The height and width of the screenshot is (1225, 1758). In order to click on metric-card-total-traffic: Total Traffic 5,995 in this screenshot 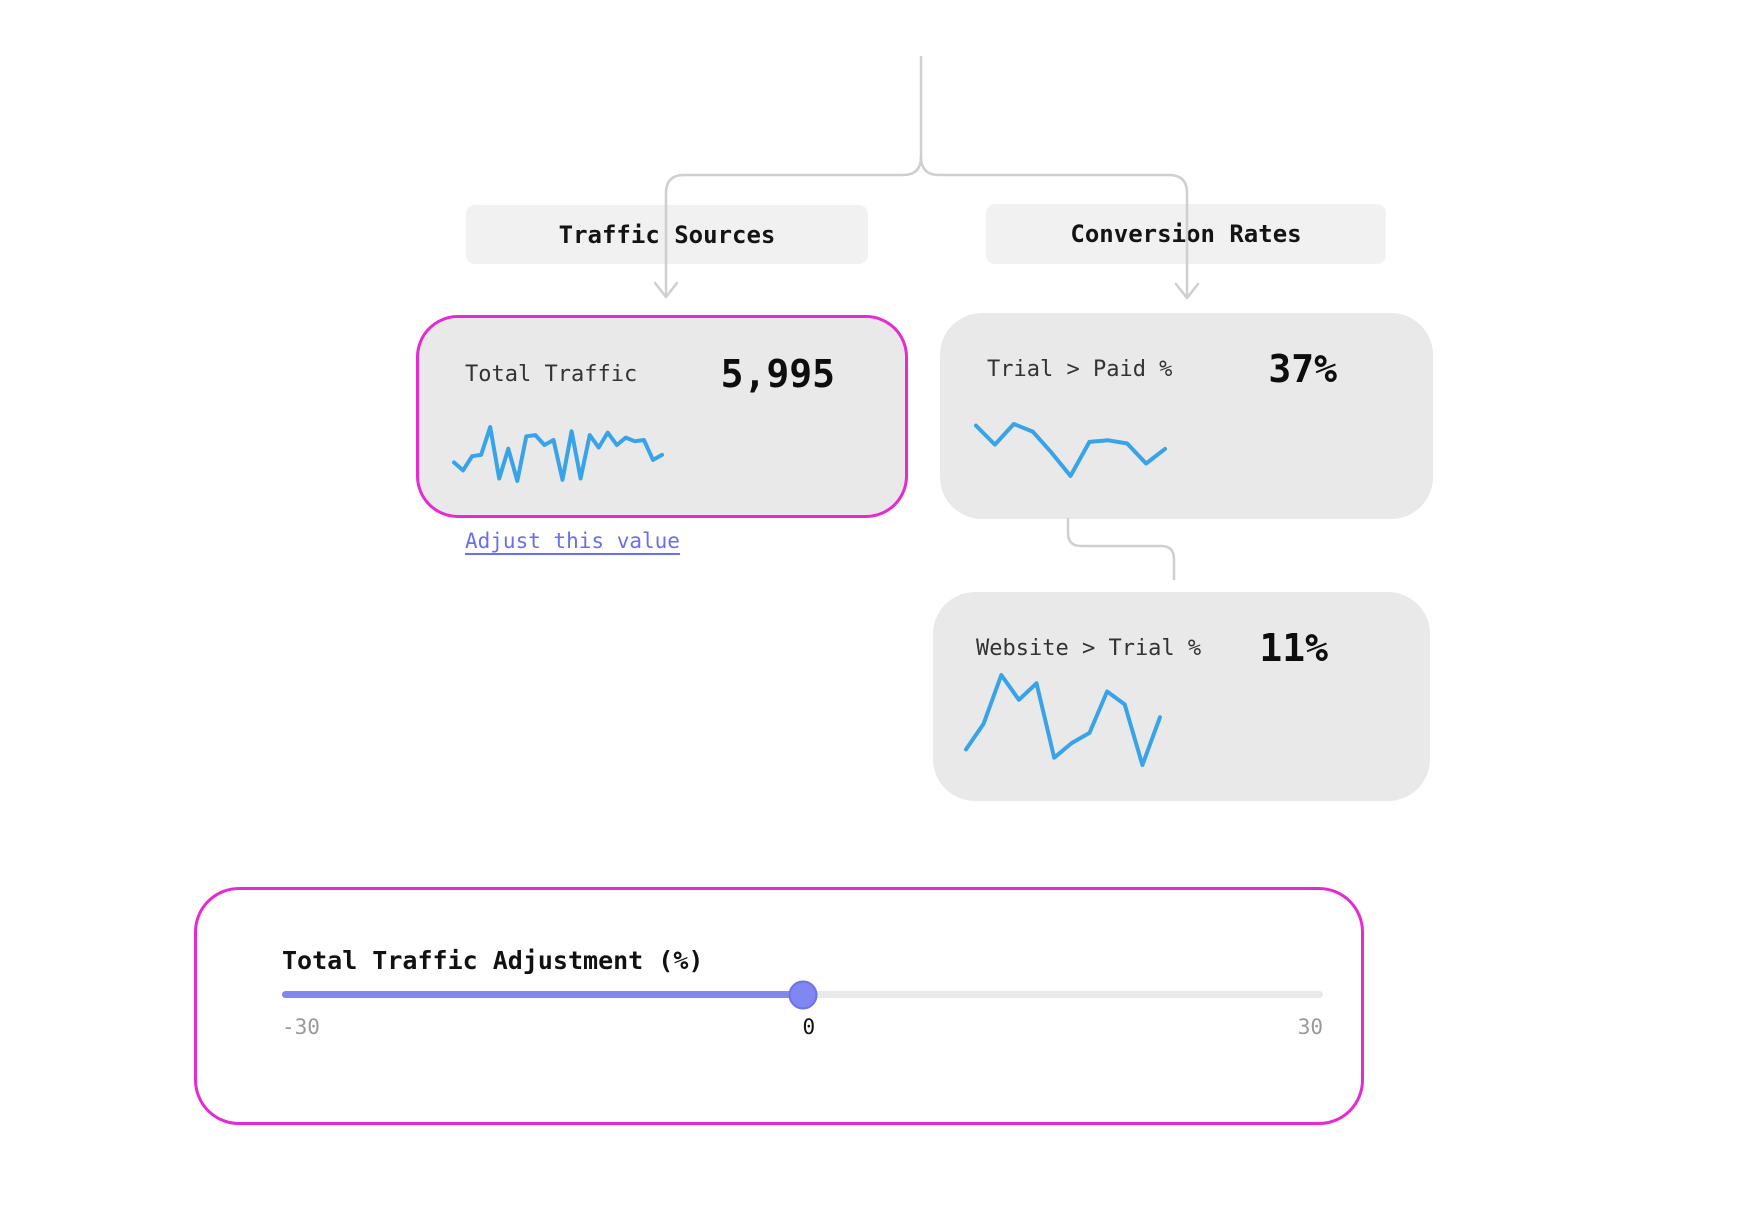, I will do `click(662, 416)`.